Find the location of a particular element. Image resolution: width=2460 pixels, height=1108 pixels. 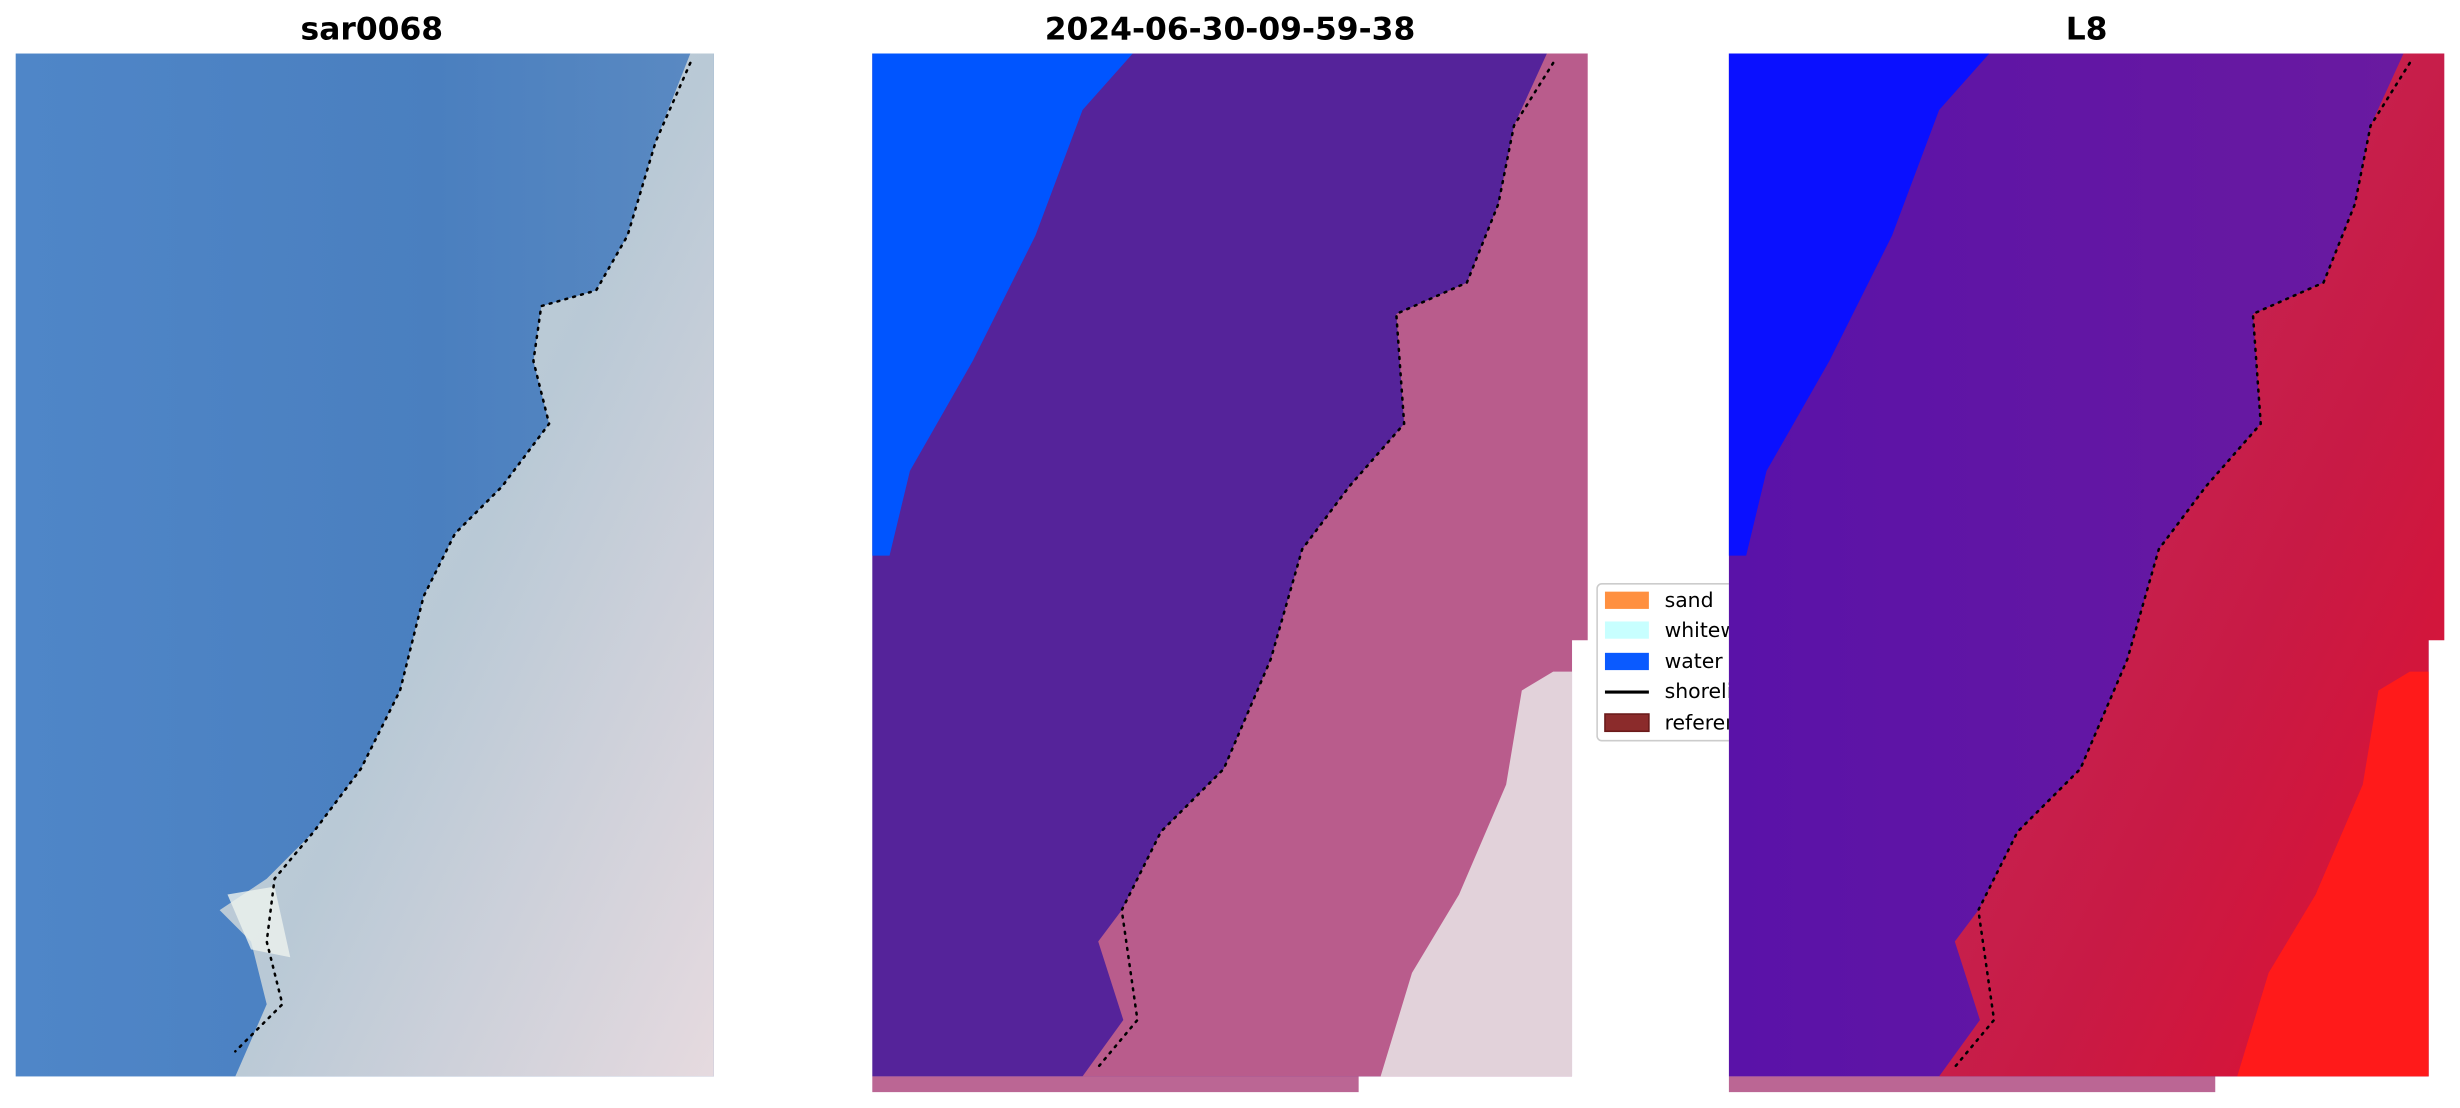

bright-region is located at coordinates (2333, 874).